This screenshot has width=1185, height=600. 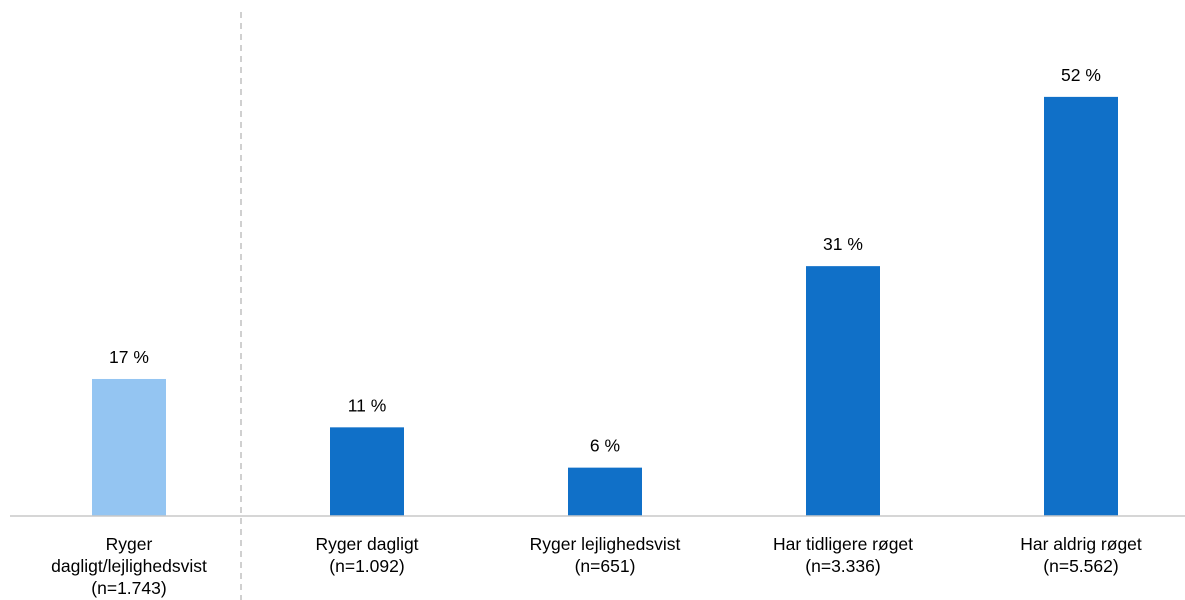 I want to click on category-label-line: (n=1.092), so click(x=366, y=566).